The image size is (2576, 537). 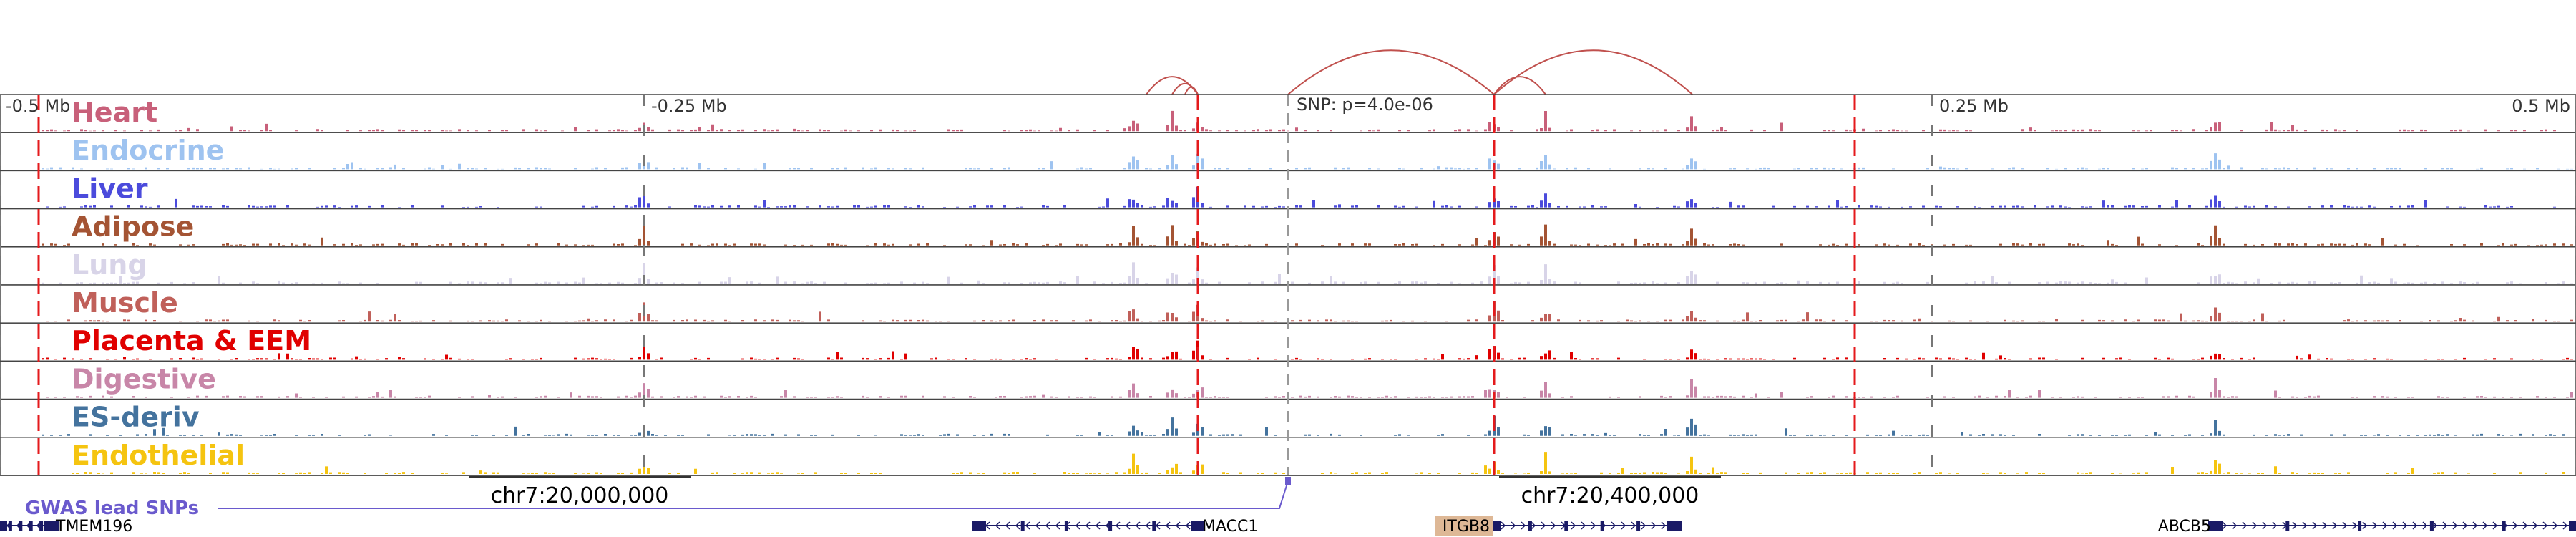 I want to click on tick-label: 0.5 Mb, so click(x=2541, y=106).